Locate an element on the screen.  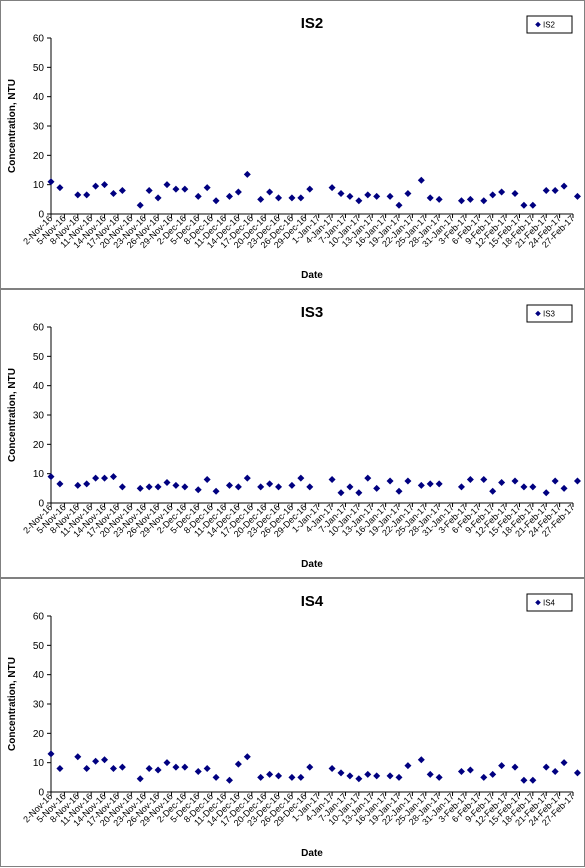
legend-label: IS3 is located at coordinates (549, 314).